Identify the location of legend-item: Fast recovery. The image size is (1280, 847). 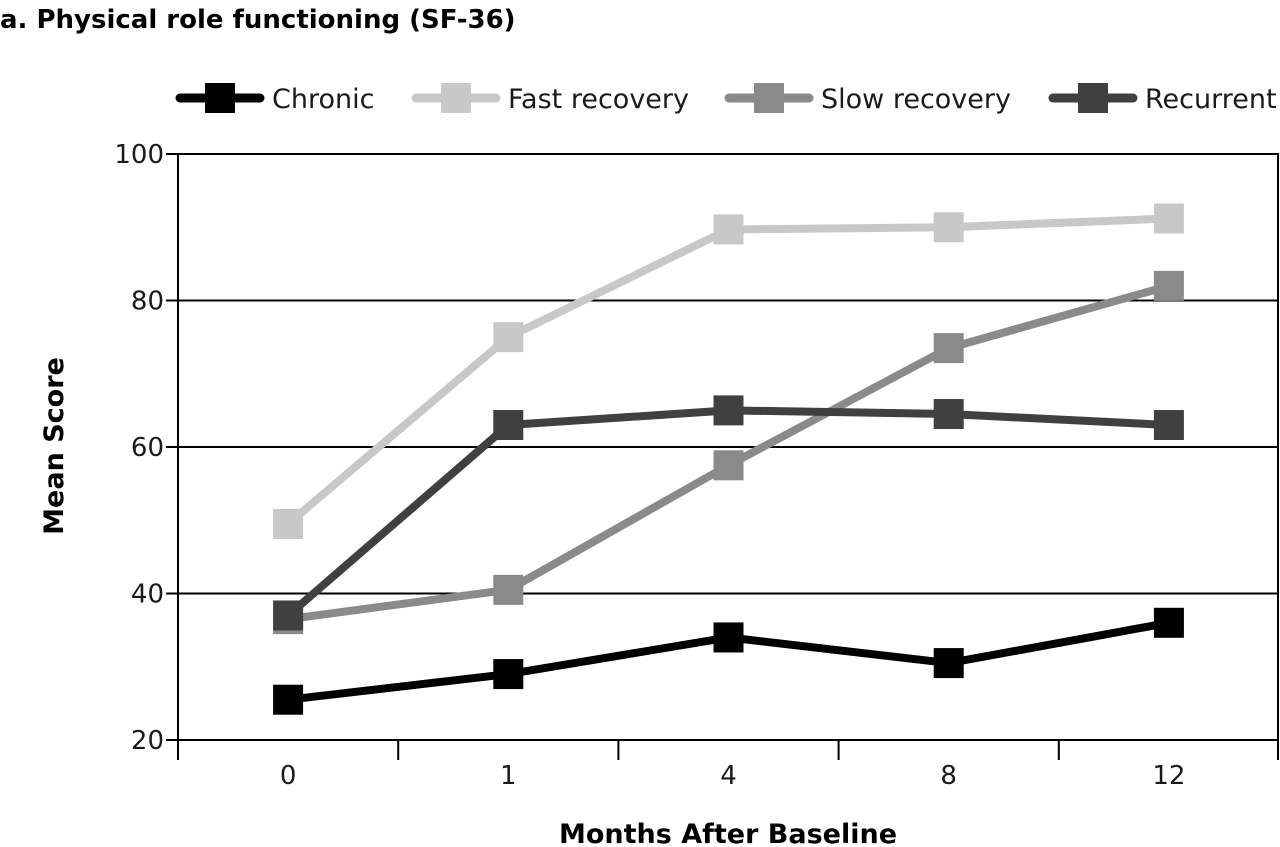
(550, 99).